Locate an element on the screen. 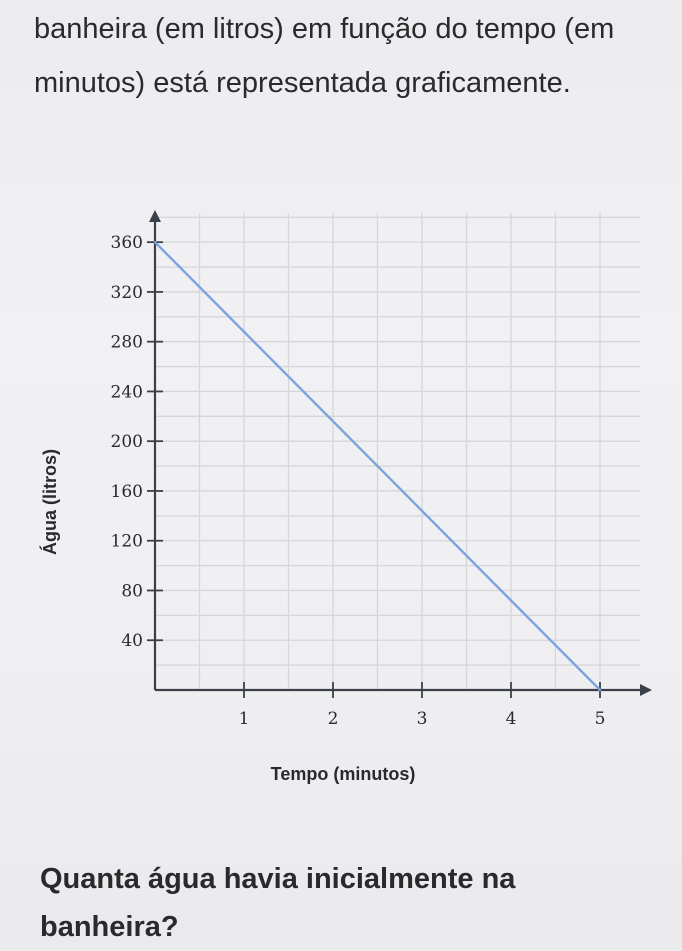 The image size is (682, 951). x-axis-arrow is located at coordinates (646, 690).